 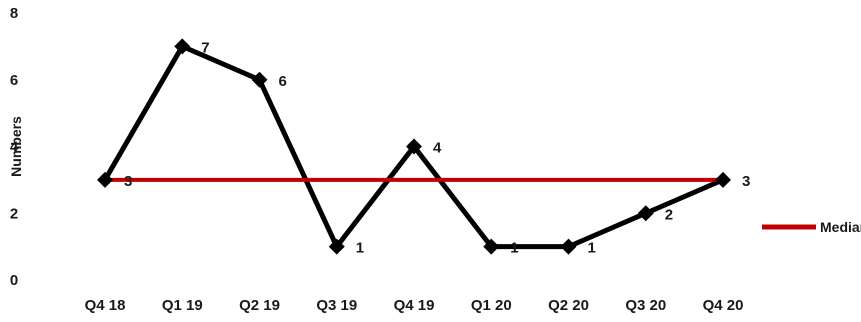 What do you see at coordinates (669, 214) in the screenshot?
I see `data-label: 2` at bounding box center [669, 214].